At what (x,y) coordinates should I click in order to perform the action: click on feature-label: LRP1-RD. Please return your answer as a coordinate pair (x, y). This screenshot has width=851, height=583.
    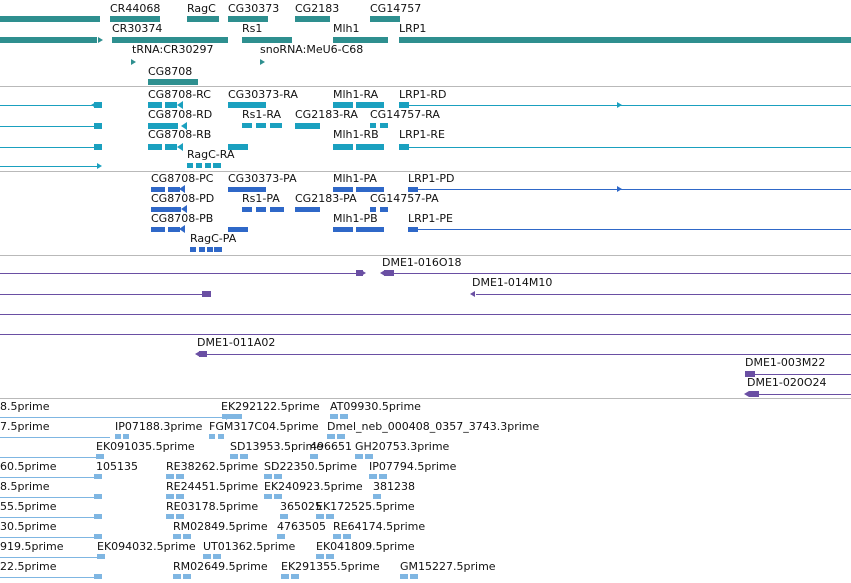
    Looking at the image, I should click on (423, 94).